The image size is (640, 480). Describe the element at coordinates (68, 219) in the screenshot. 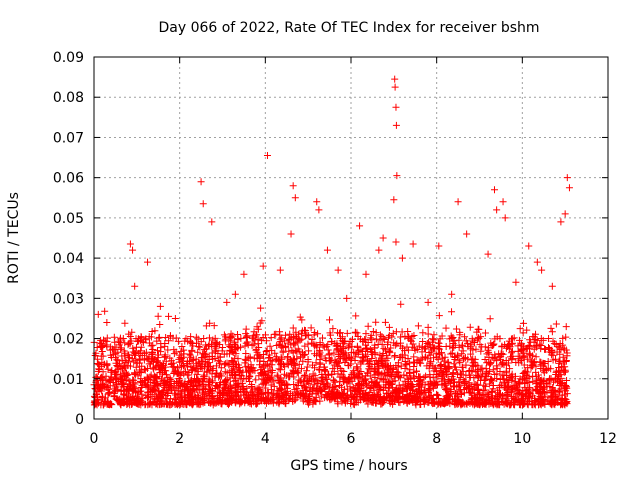

I see `y-tick-label: 0.05` at that location.